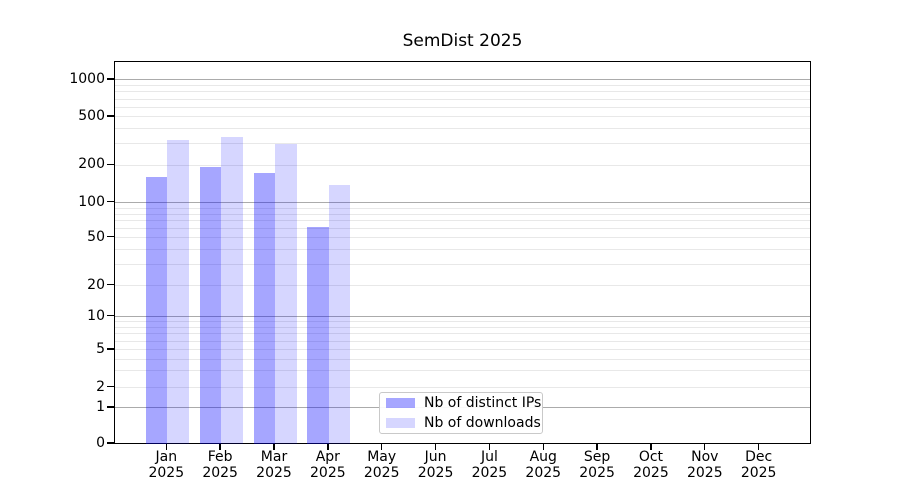 The width and height of the screenshot is (900, 500). What do you see at coordinates (461, 413) in the screenshot?
I see `legend: Nb of distinct IPs Nb of downloads` at bounding box center [461, 413].